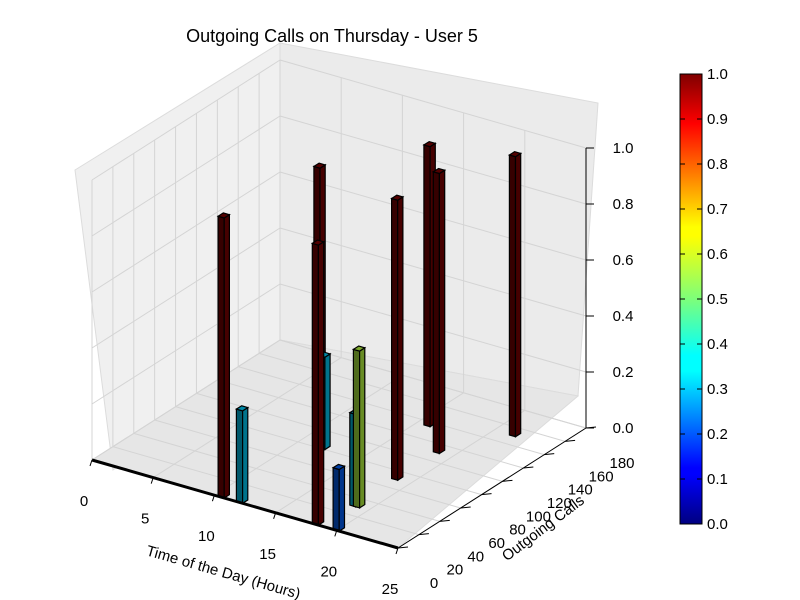 The width and height of the screenshot is (800, 600). I want to click on colorbar-tick-label: 0.3, so click(717, 389).